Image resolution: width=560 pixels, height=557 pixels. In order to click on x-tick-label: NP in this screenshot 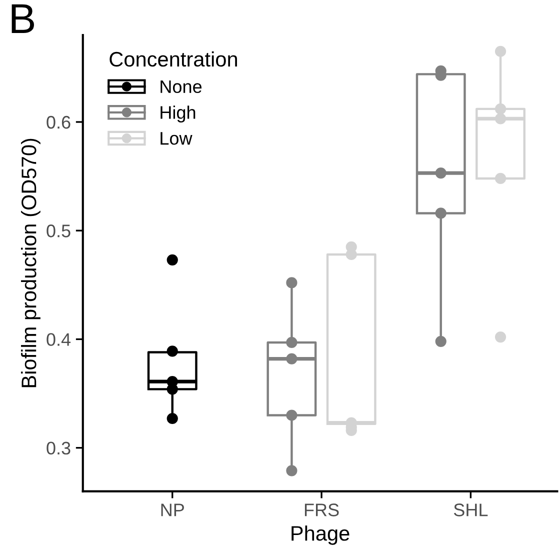, I will do `click(172, 510)`.